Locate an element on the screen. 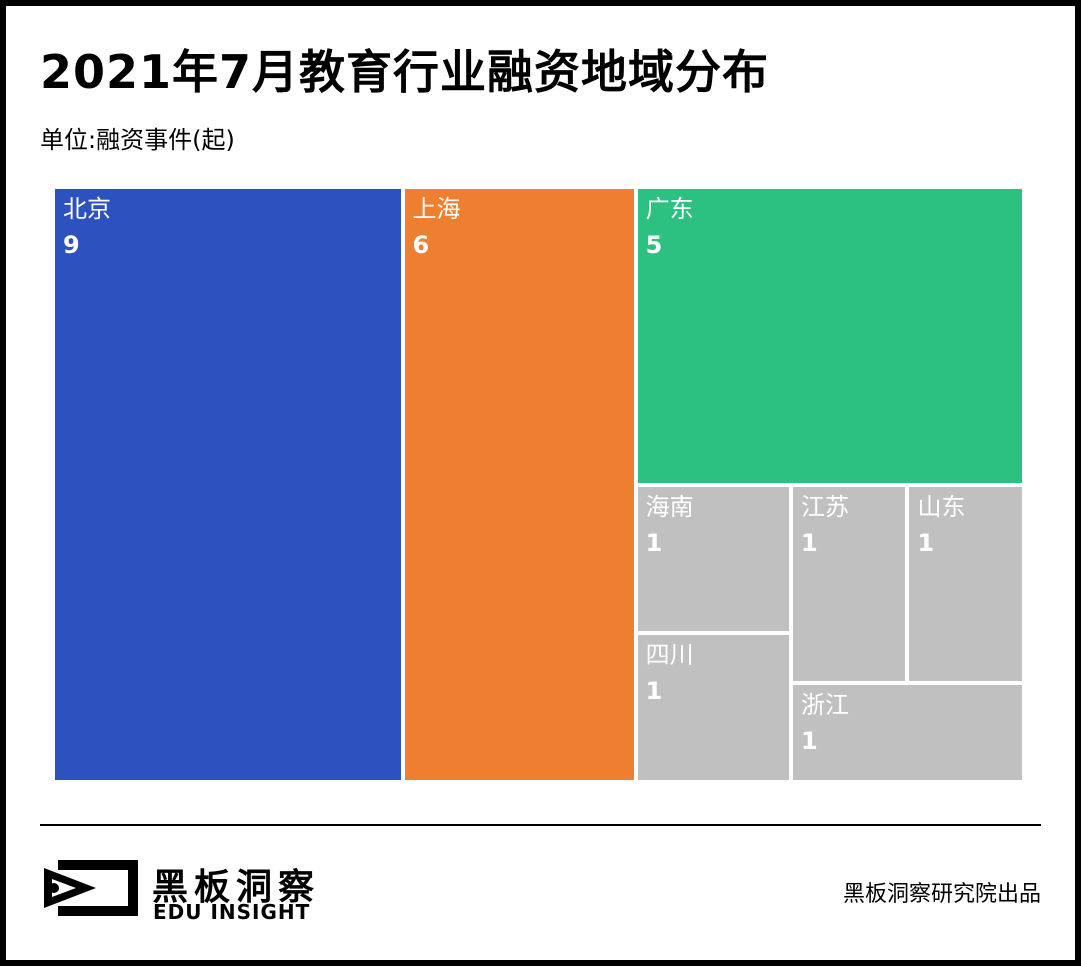  brand-name-cn: 黑板洞察 is located at coordinates (236, 887).